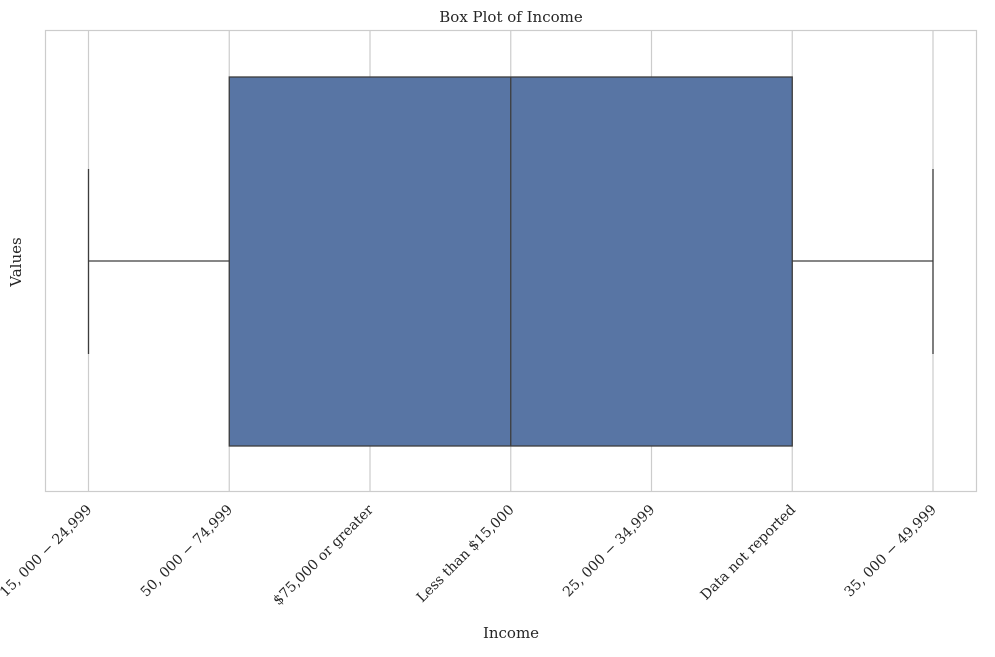 The height and width of the screenshot is (657, 995). Describe the element at coordinates (47, 551) in the screenshot. I see `x-tick-label: 15, 000 − 24,999` at that location.